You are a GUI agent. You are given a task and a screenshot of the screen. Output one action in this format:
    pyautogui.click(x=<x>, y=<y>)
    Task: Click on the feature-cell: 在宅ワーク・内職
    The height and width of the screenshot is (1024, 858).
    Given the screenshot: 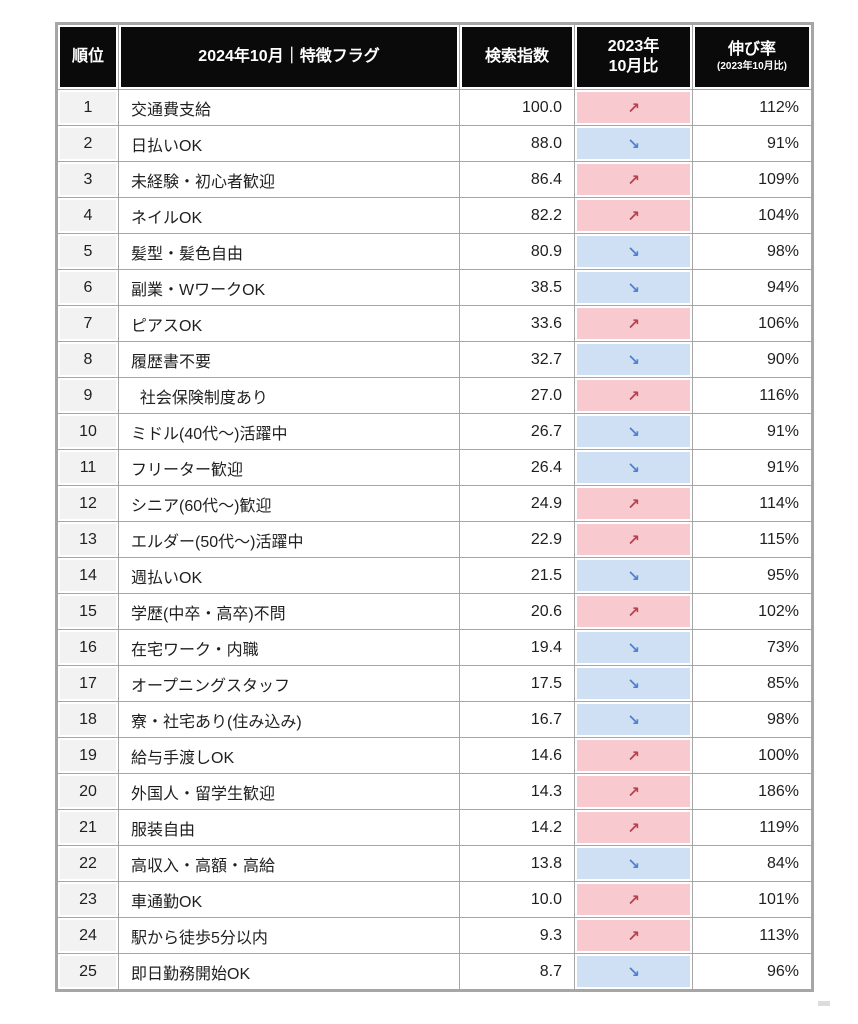 What is the action you would take?
    pyautogui.click(x=289, y=647)
    